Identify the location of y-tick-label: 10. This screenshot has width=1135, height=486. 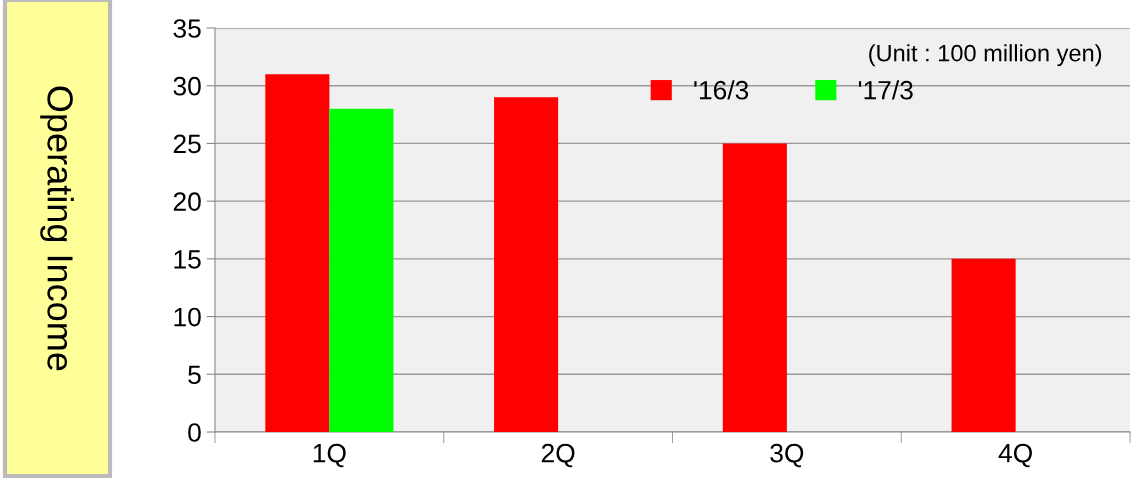
(187, 317).